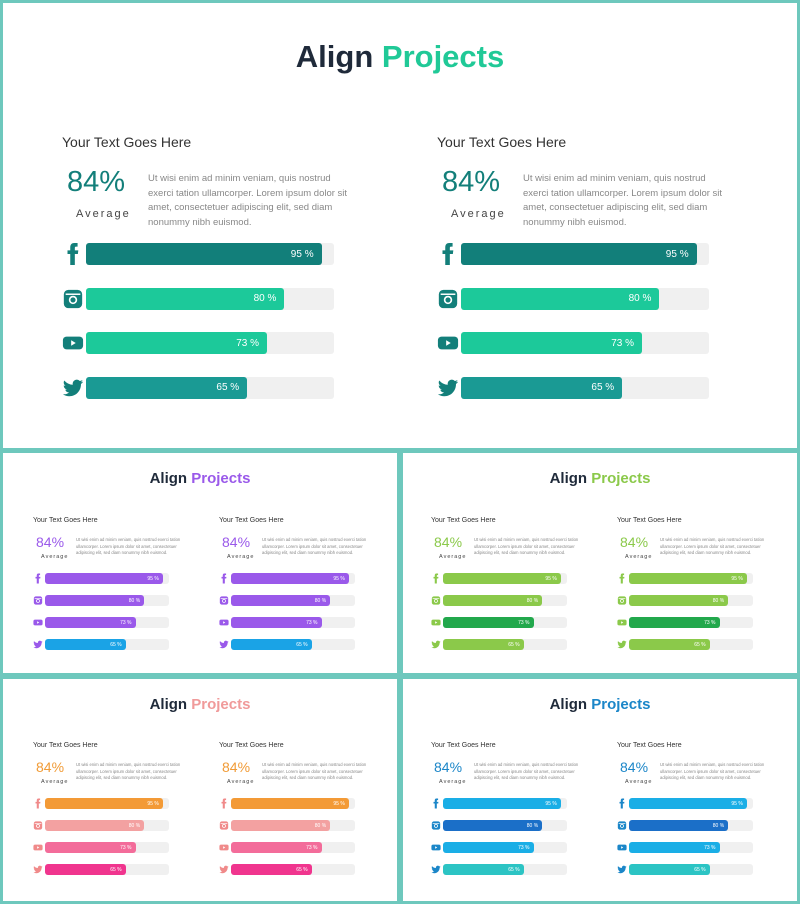 The width and height of the screenshot is (800, 904). Describe the element at coordinates (210, 387) in the screenshot. I see `progress-track: 65 %` at that location.